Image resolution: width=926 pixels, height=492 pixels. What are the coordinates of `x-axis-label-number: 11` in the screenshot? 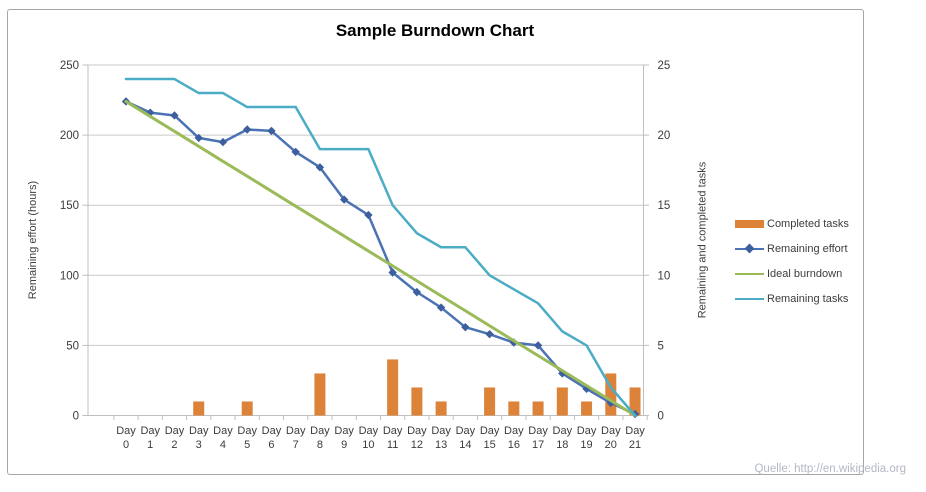 It's located at (392, 445).